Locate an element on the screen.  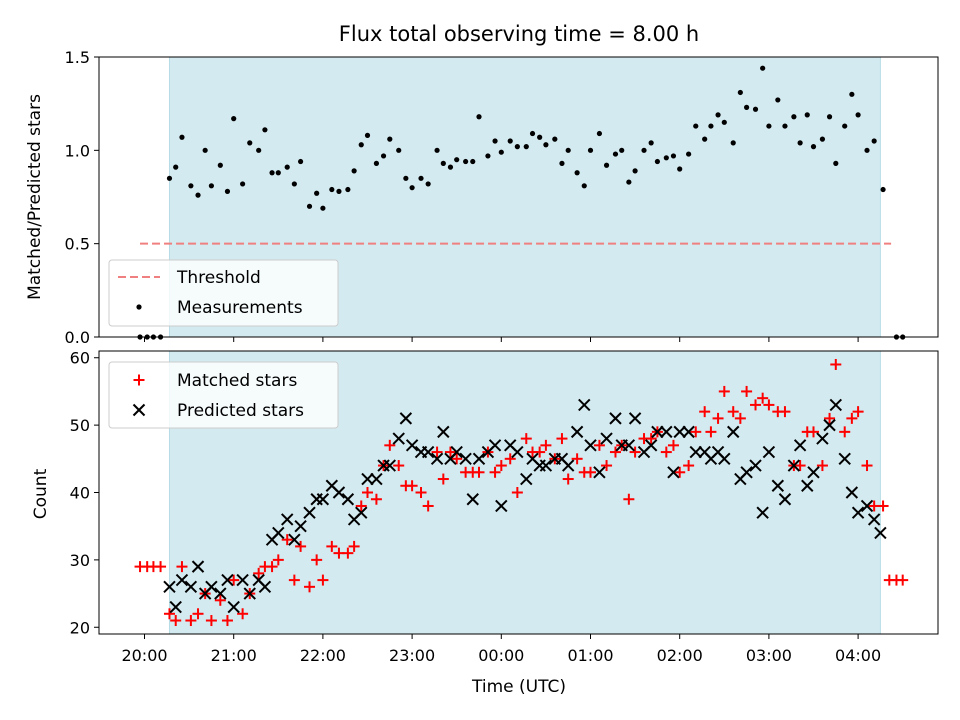
bottom-legend: Matched stars Predicted stars is located at coordinates (223, 395).